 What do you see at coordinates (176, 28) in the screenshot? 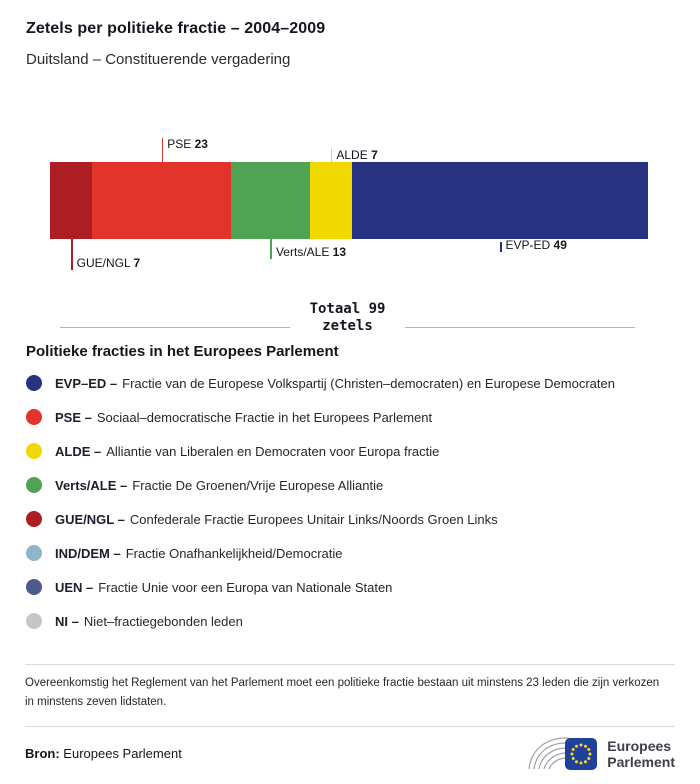
I see `page-title: Zetels per politieke fractie – 2004–2009` at bounding box center [176, 28].